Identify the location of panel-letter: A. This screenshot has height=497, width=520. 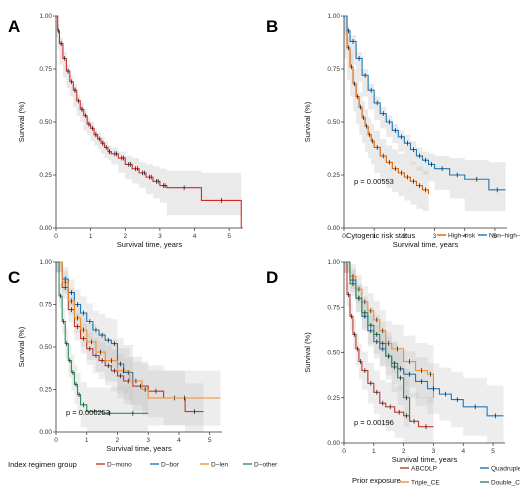
(14, 26).